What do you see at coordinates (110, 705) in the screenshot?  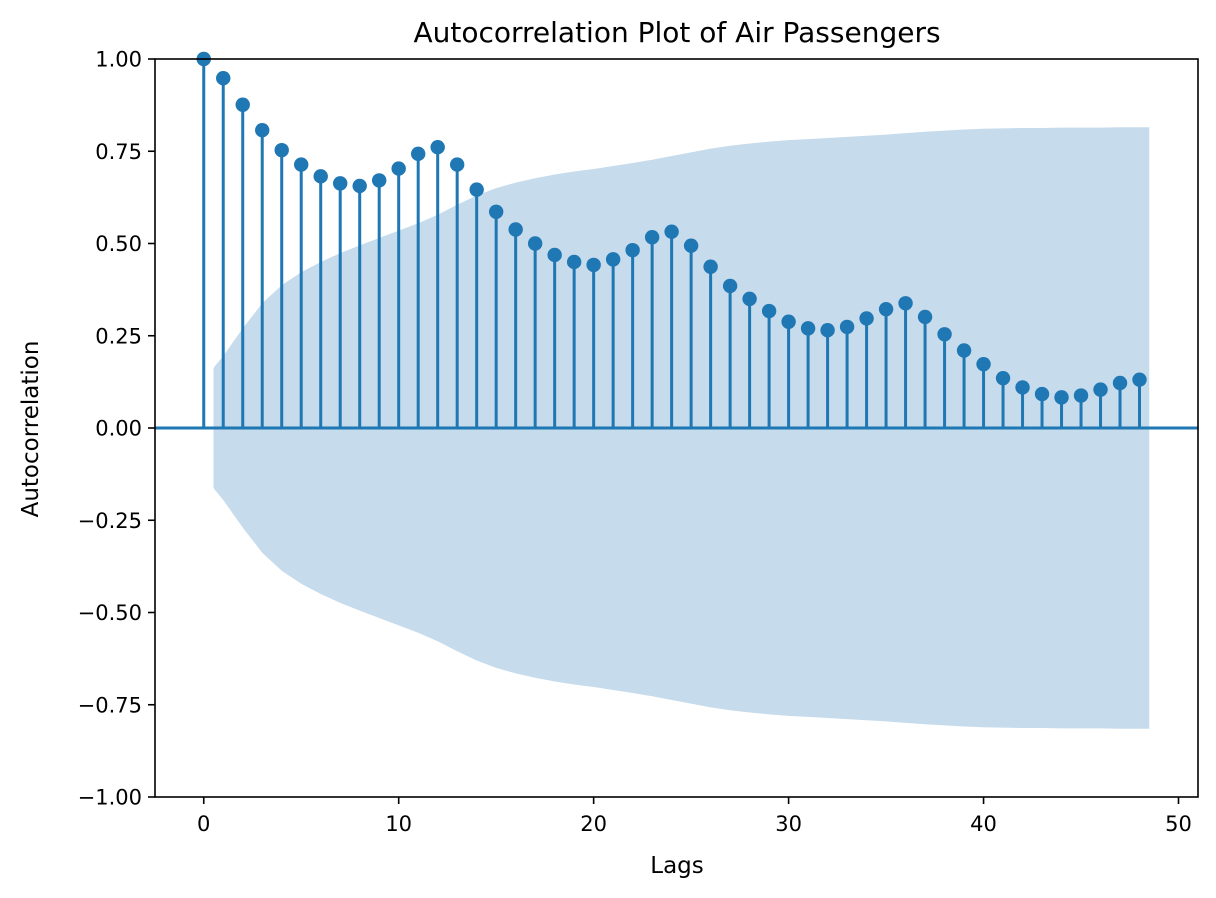 I see `y-tick-label: −0.75` at bounding box center [110, 705].